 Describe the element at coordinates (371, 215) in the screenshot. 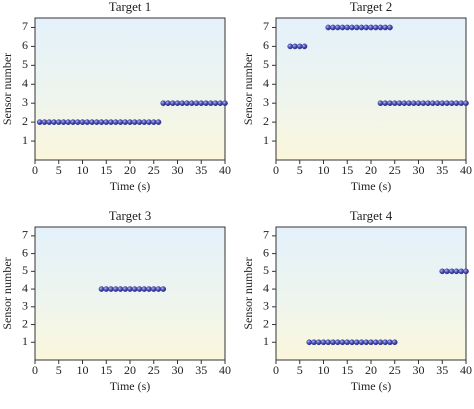

I see `subplot-title: Target 4` at that location.